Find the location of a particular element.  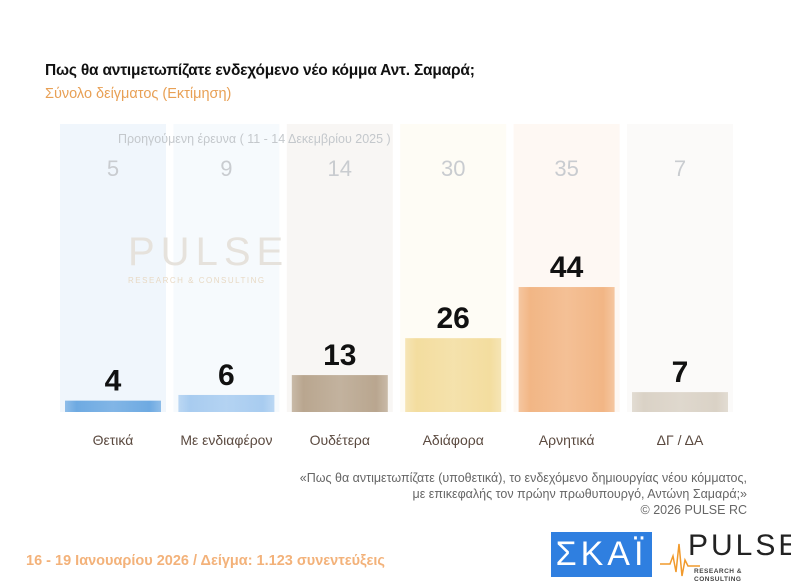

watermark-name: PULSE is located at coordinates (209, 252).